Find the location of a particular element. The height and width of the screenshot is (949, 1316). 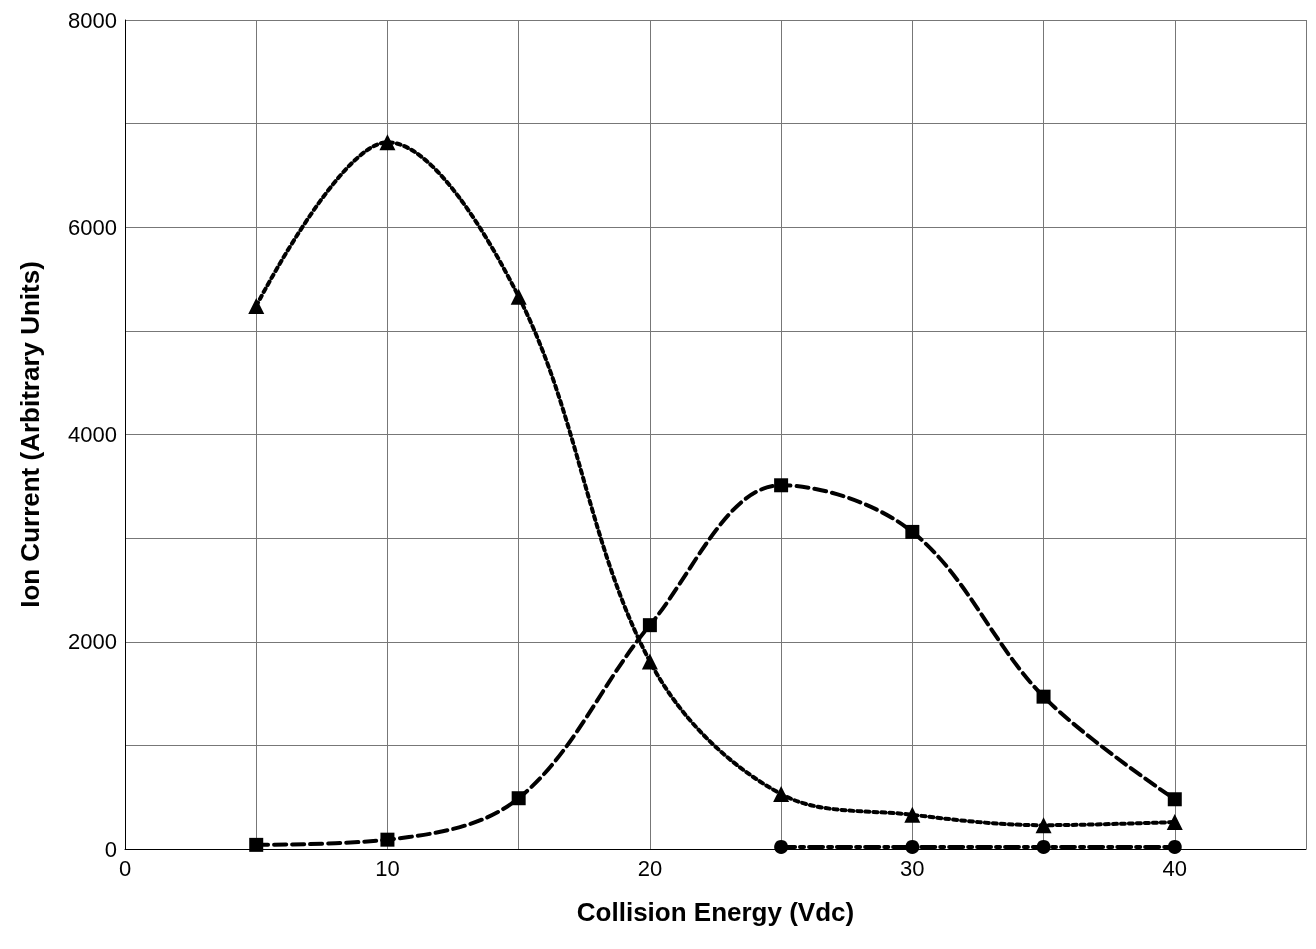

y-tick-label: 0 is located at coordinates (110, 849).